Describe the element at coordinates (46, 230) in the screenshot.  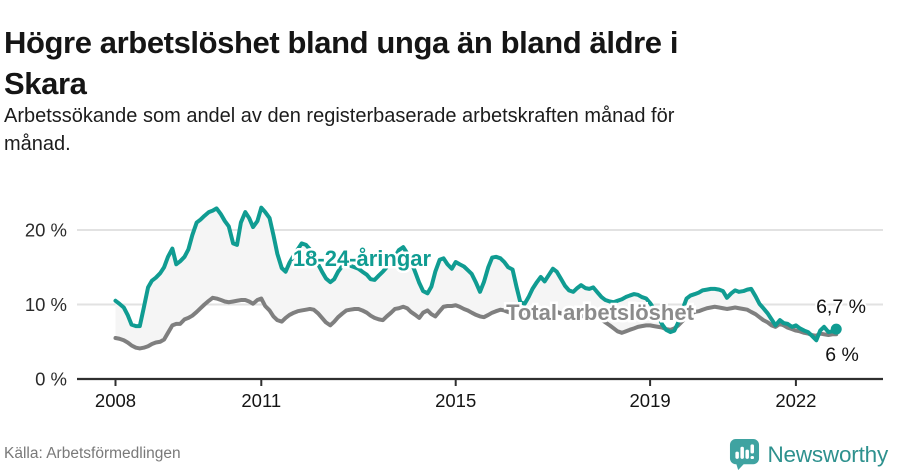
I see `y-tick-label: 20 %` at that location.